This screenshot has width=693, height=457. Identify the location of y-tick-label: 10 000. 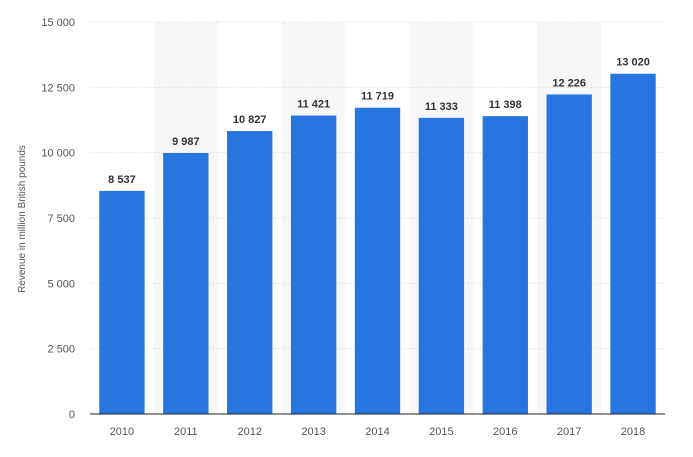
(58, 154).